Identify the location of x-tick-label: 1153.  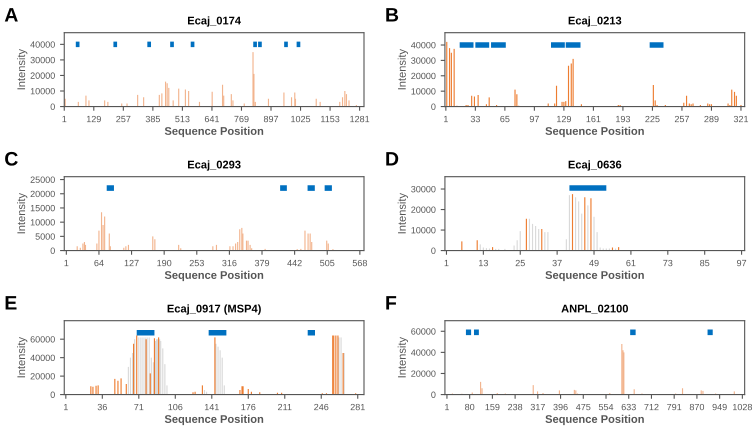
(330, 119).